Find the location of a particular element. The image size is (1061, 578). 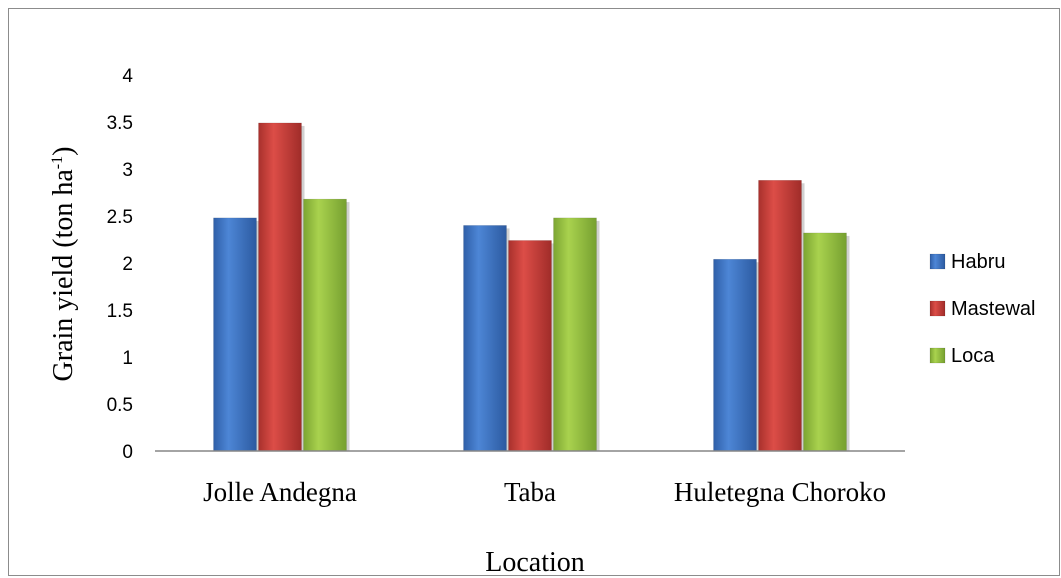

legend-label-loca: Loca is located at coordinates (973, 356).